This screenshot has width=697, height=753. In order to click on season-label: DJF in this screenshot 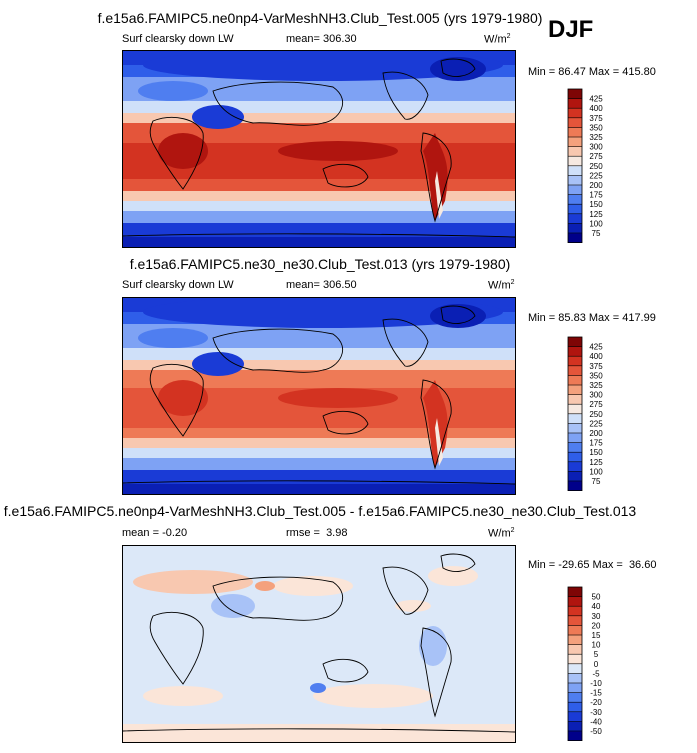, I will do `click(571, 29)`.